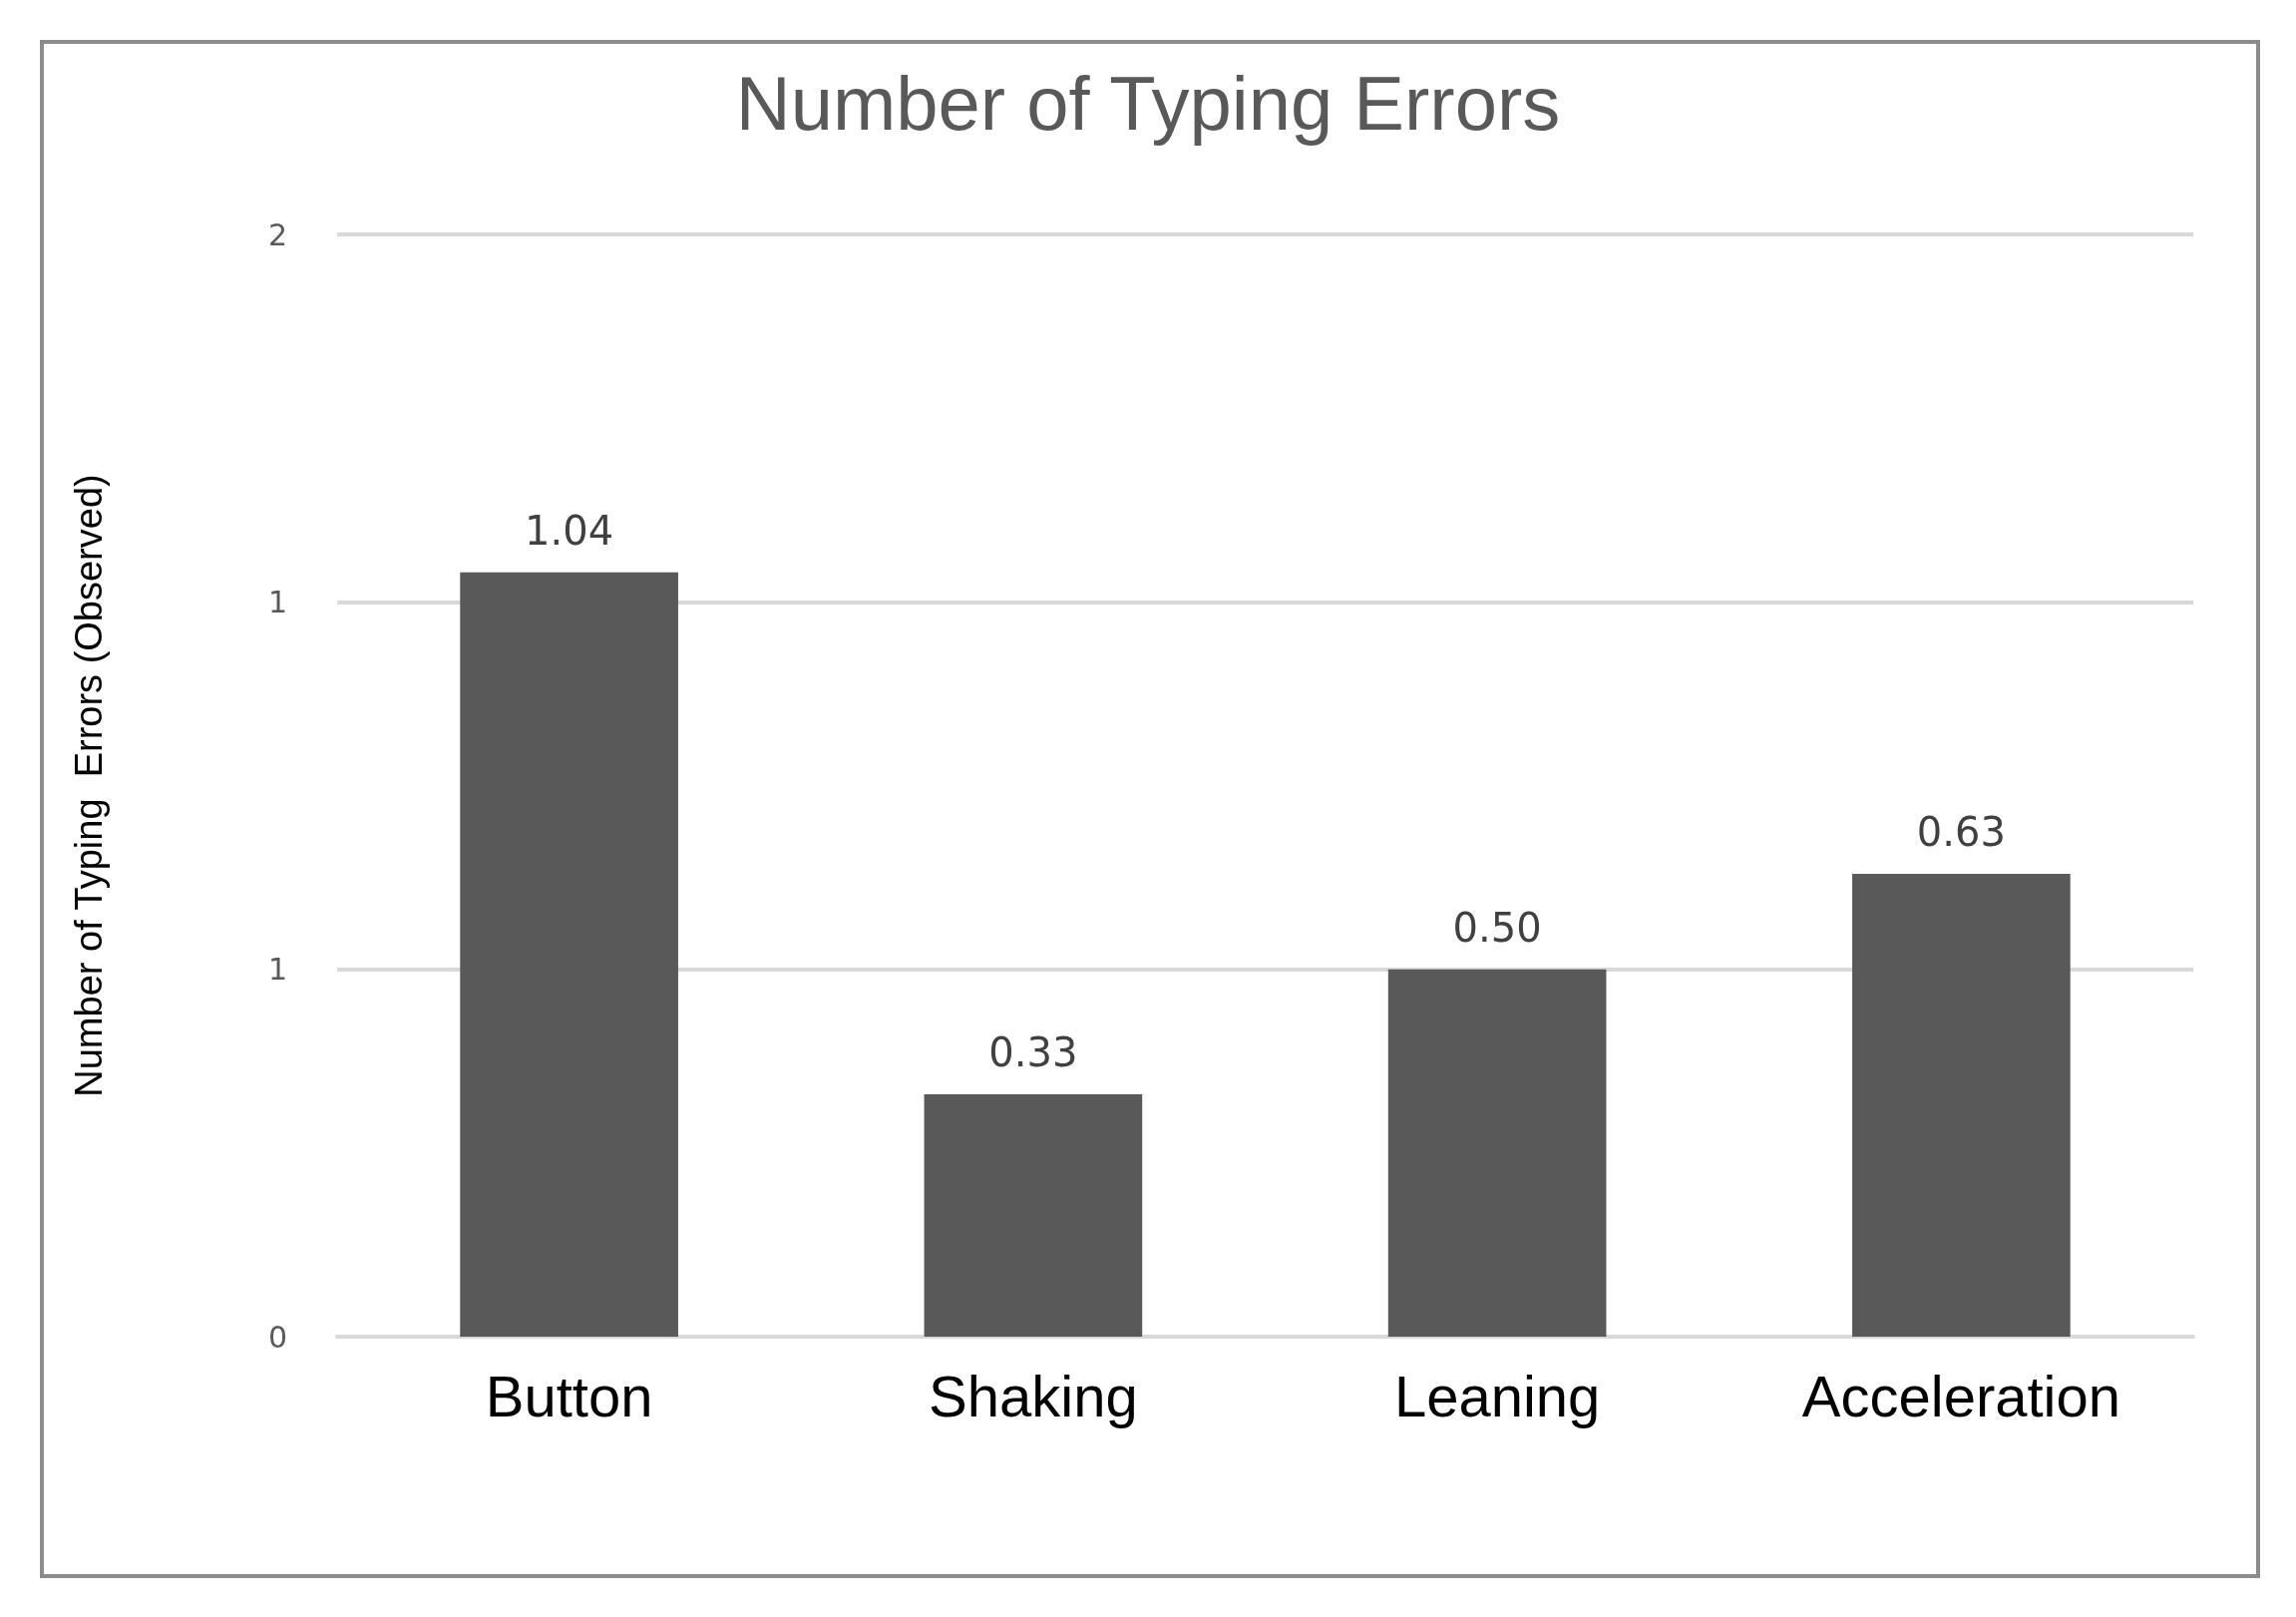 This screenshot has height=1617, width=2296. What do you see at coordinates (1497, 927) in the screenshot?
I see `data-label: 0.50` at bounding box center [1497, 927].